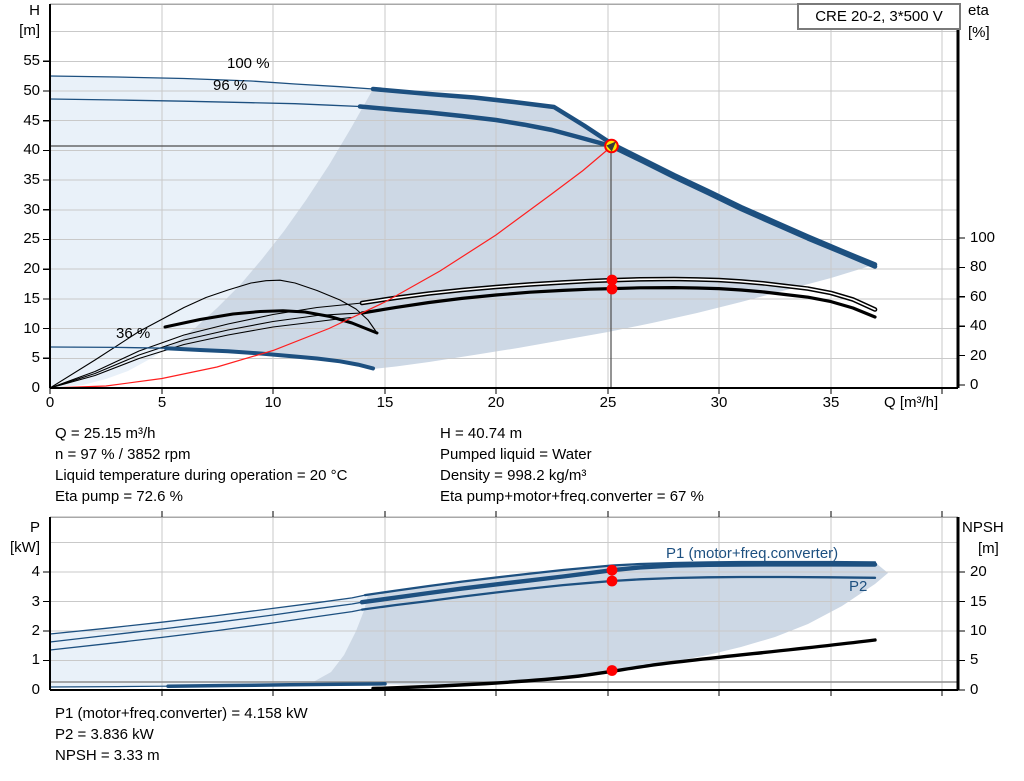 This screenshot has width=1024, height=781. What do you see at coordinates (119, 496) in the screenshot?
I see `duty-info-eta: Eta pump = 72.6 %` at bounding box center [119, 496].